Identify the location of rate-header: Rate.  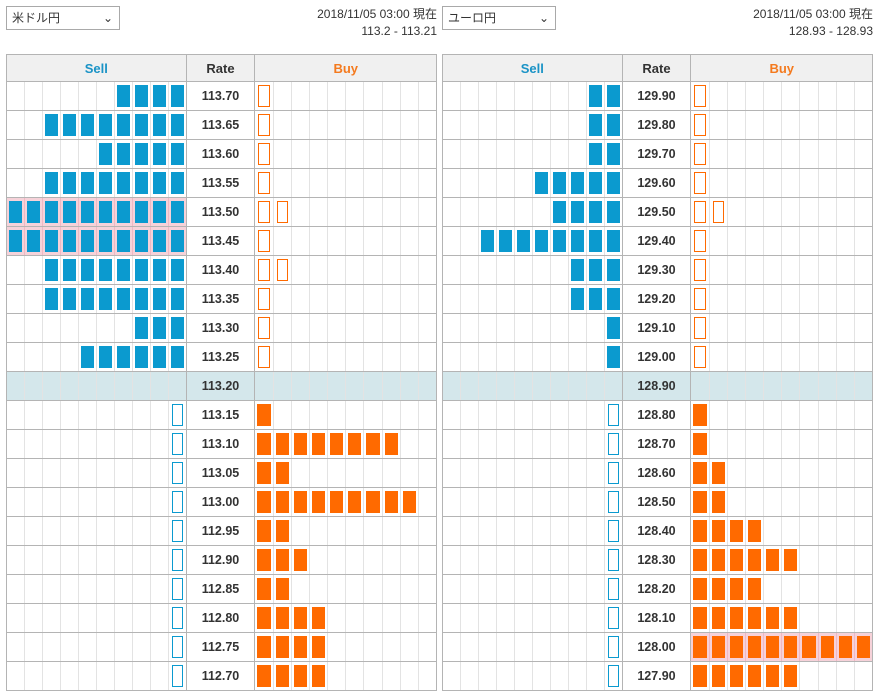
(656, 68).